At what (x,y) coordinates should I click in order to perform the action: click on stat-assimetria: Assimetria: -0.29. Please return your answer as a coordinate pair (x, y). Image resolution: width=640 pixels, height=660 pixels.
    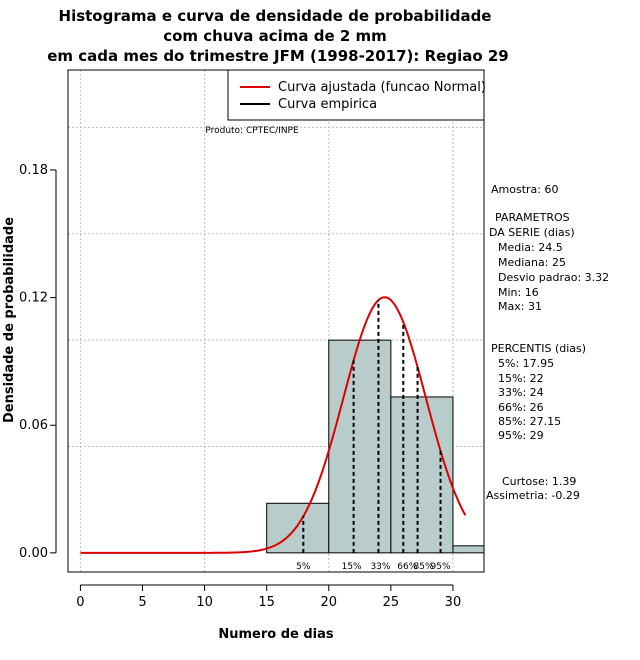
    Looking at the image, I should click on (533, 495).